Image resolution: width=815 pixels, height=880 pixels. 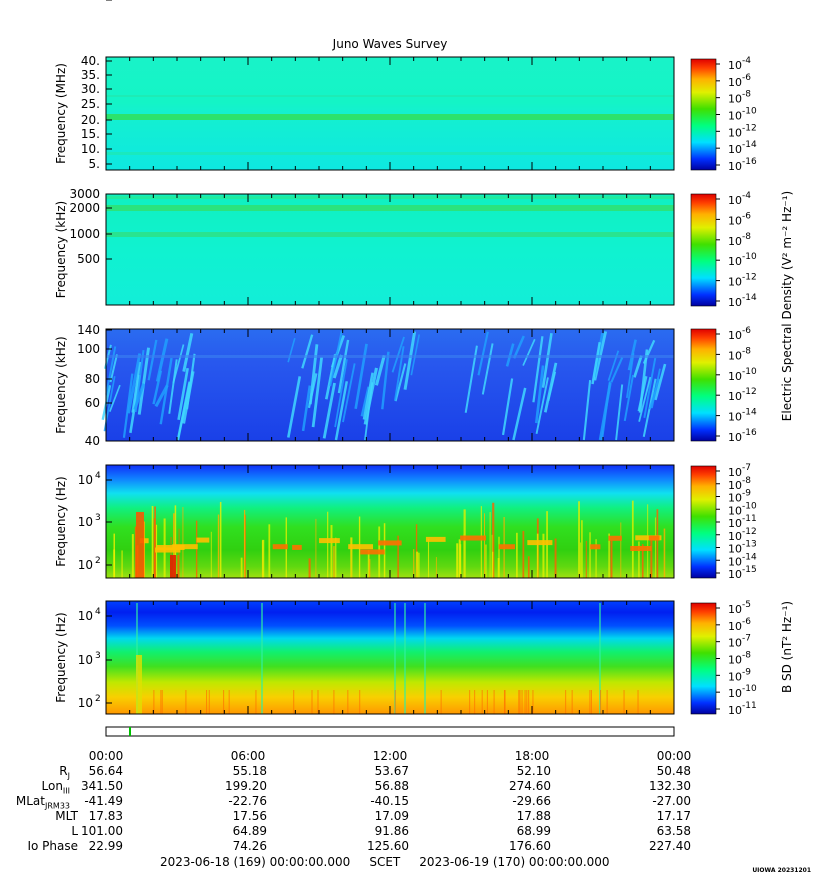 I want to click on ephemeris-value: -27.00, so click(x=671, y=801).